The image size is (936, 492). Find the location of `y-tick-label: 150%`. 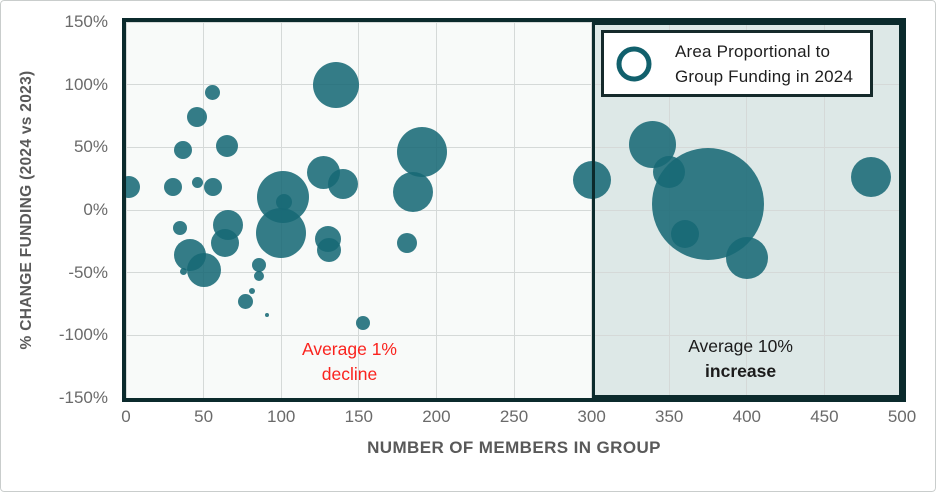

y-tick-label: 150% is located at coordinates (86, 21).